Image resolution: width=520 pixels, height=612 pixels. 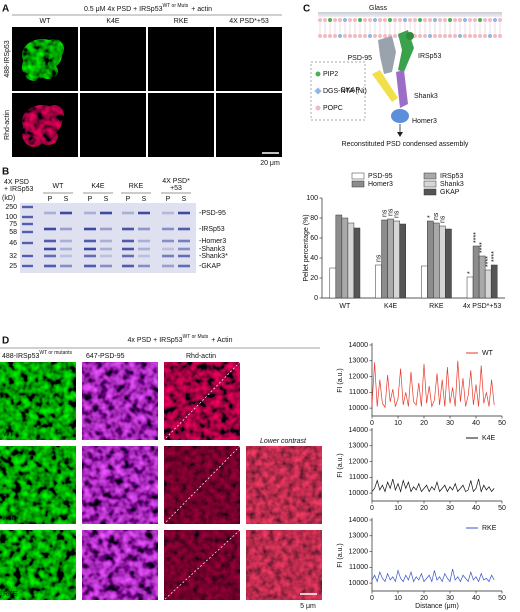 What do you see at coordinates (212, 213) in the screenshot?
I see `band-label: -PSD-95` at bounding box center [212, 213].